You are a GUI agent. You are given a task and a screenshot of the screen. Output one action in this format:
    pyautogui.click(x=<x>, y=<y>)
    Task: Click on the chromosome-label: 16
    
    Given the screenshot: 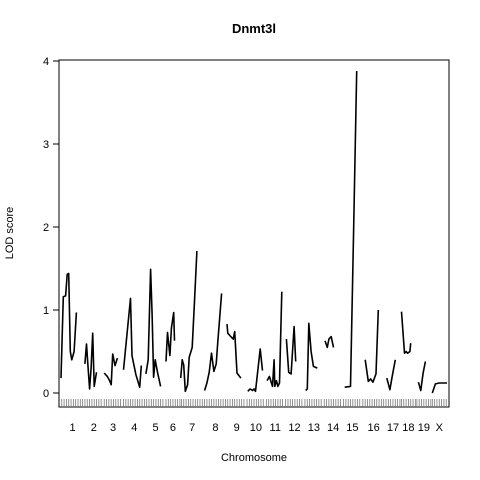 What is the action you would take?
    pyautogui.click(x=374, y=428)
    